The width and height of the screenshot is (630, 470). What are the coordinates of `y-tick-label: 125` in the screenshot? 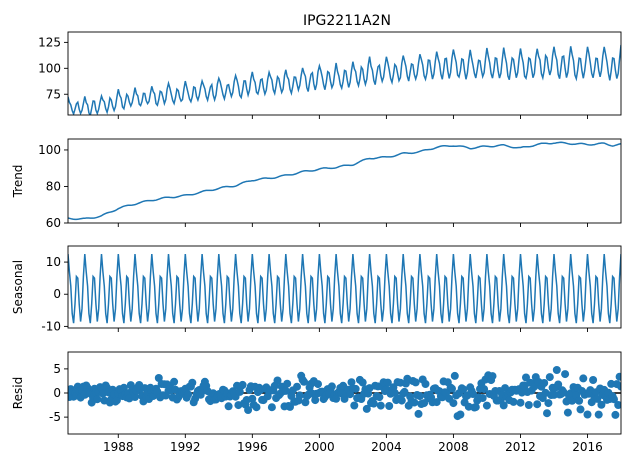 It's located at (49, 42).